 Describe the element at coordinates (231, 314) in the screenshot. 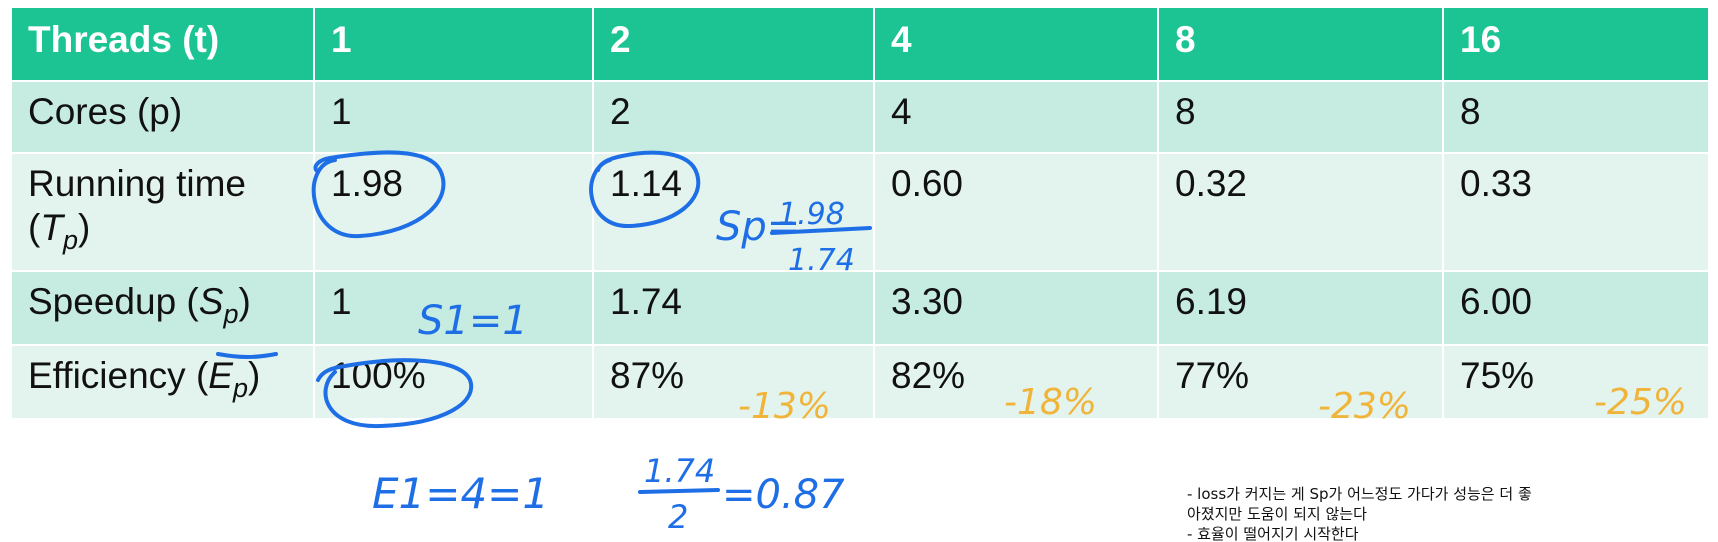

I see `speedup-subscript: p` at that location.